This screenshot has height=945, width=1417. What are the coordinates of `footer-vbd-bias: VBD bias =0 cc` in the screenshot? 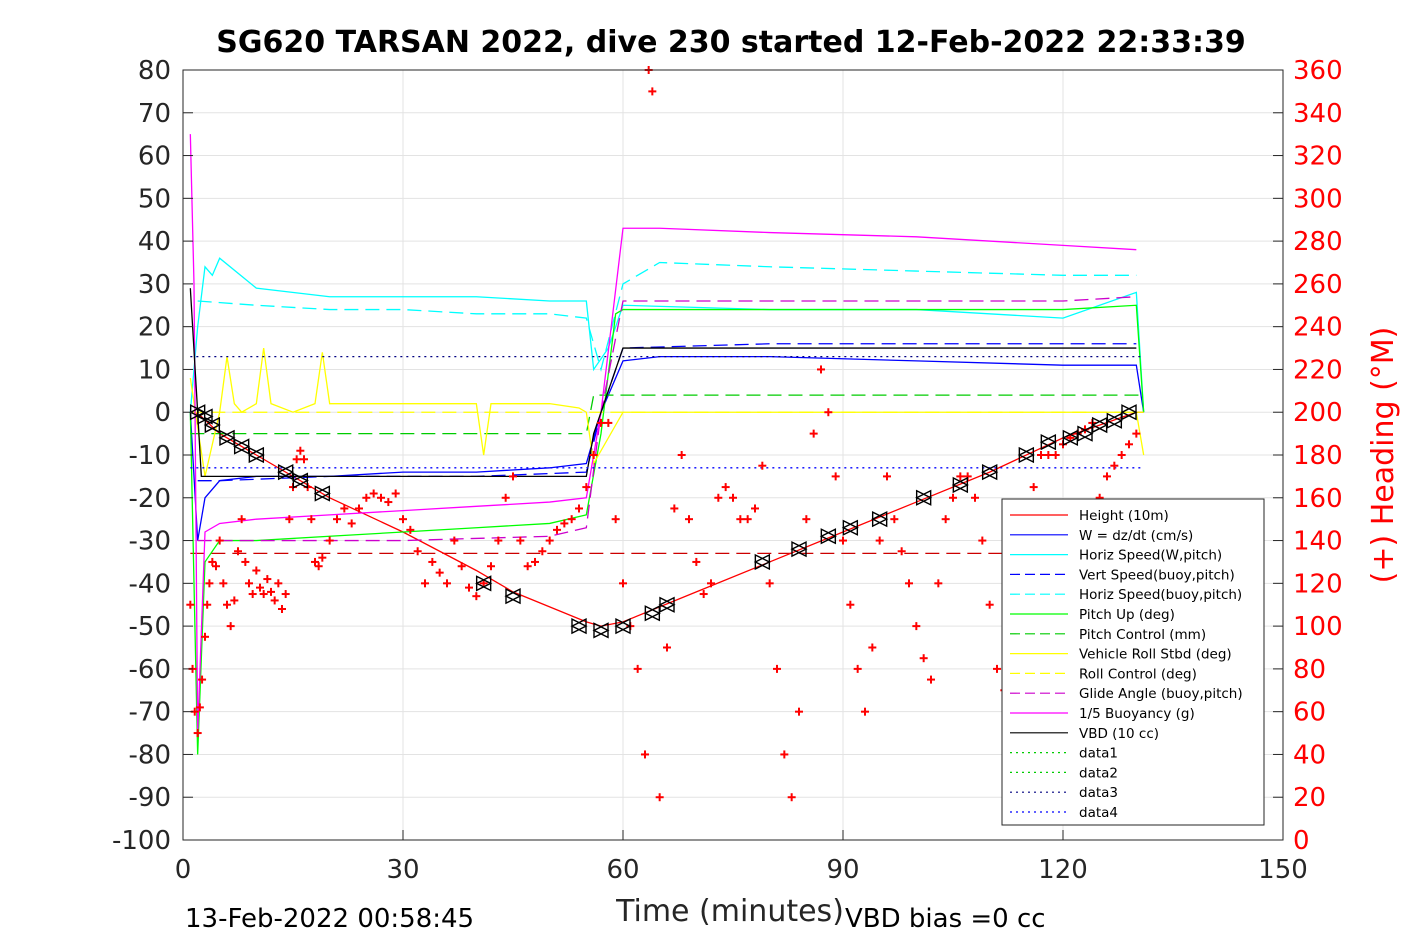 It's located at (945, 919).